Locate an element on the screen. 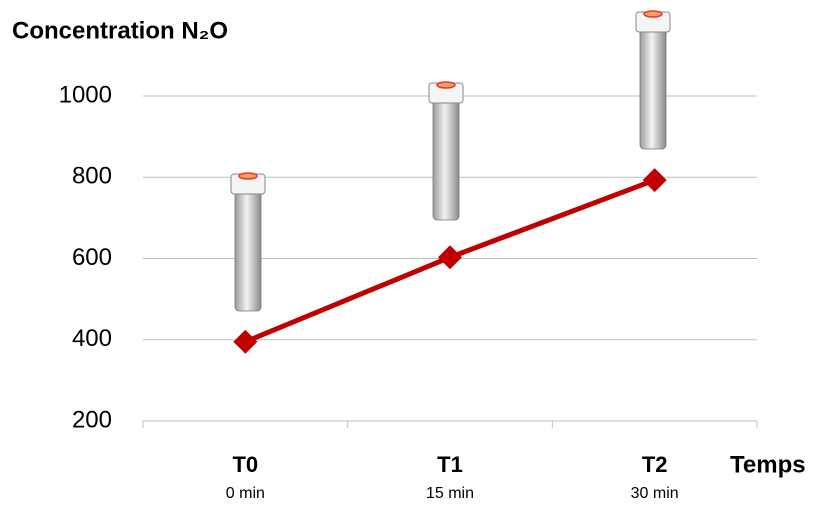 Image resolution: width=837 pixels, height=513 pixels. x-tick-sublabel: 0 min is located at coordinates (245, 493).